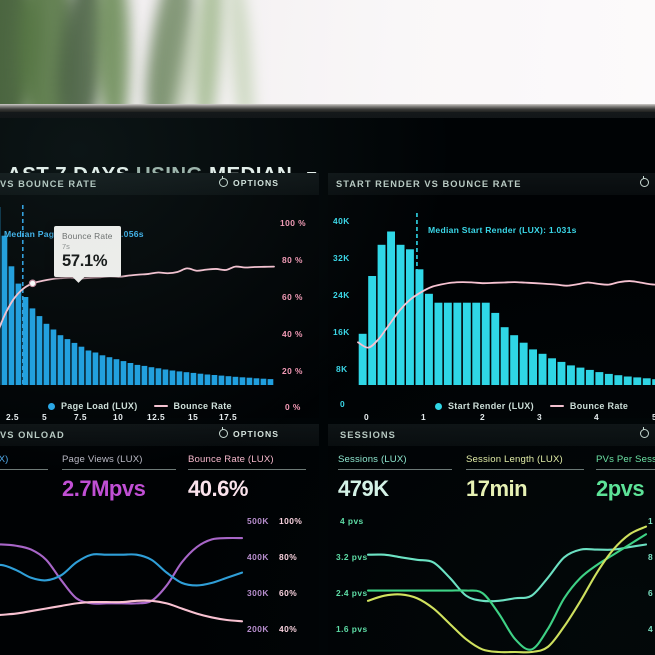 The image size is (655, 655). I want to click on metric-label: Sessions (LUX), so click(372, 459).